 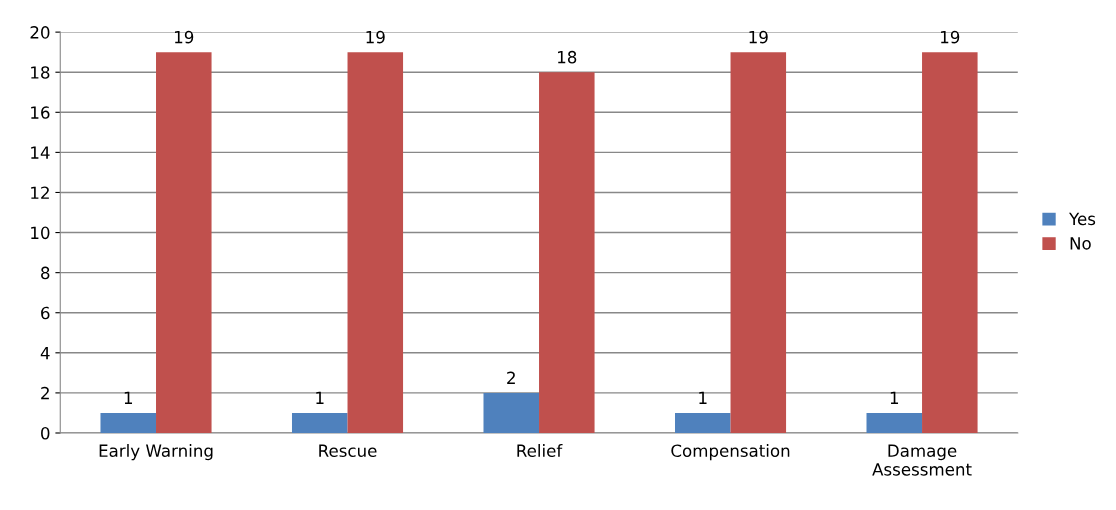 I want to click on y-tick-label: 4, so click(x=45, y=353).